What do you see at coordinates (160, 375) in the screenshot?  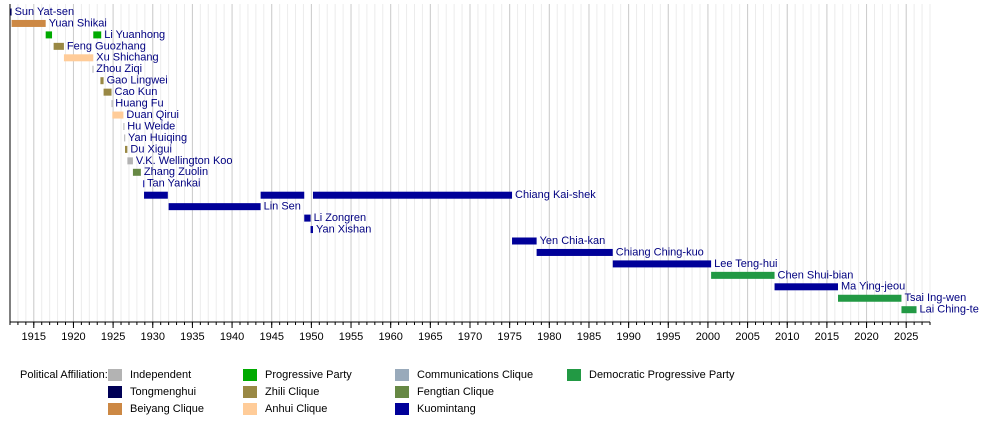 I see `legend-label: Independent` at bounding box center [160, 375].